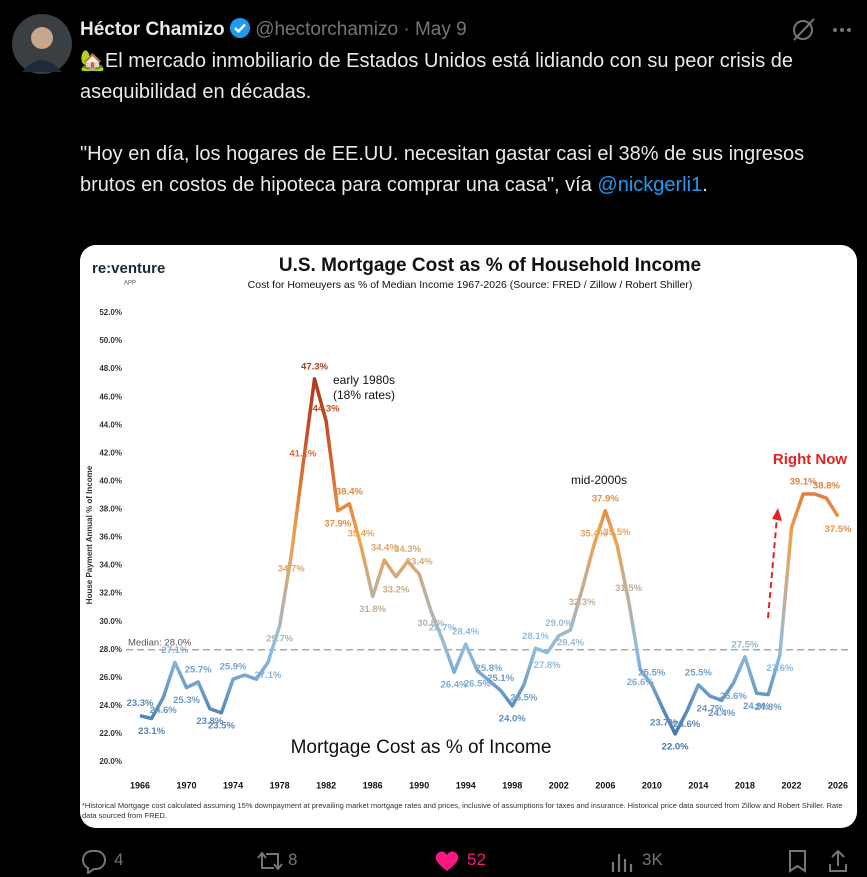 The width and height of the screenshot is (867, 877). What do you see at coordinates (372, 609) in the screenshot?
I see `data-label: 31.8%` at bounding box center [372, 609].